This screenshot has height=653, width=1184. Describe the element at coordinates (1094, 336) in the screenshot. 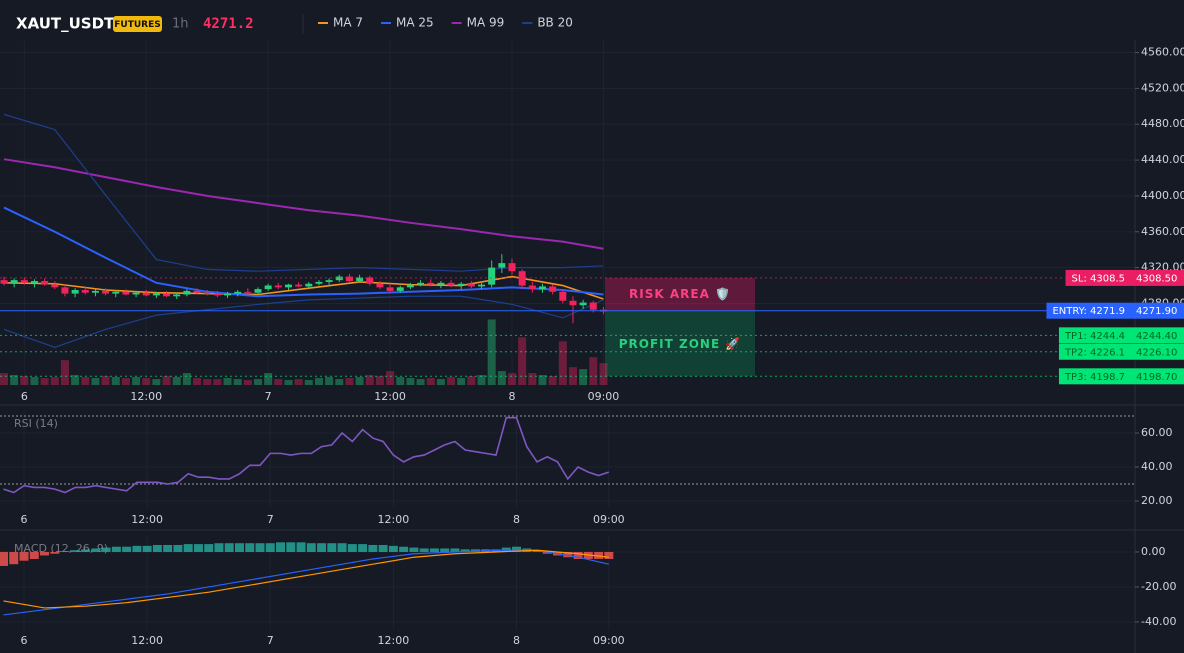

I see `level-tag: TP1: 4244.4` at that location.